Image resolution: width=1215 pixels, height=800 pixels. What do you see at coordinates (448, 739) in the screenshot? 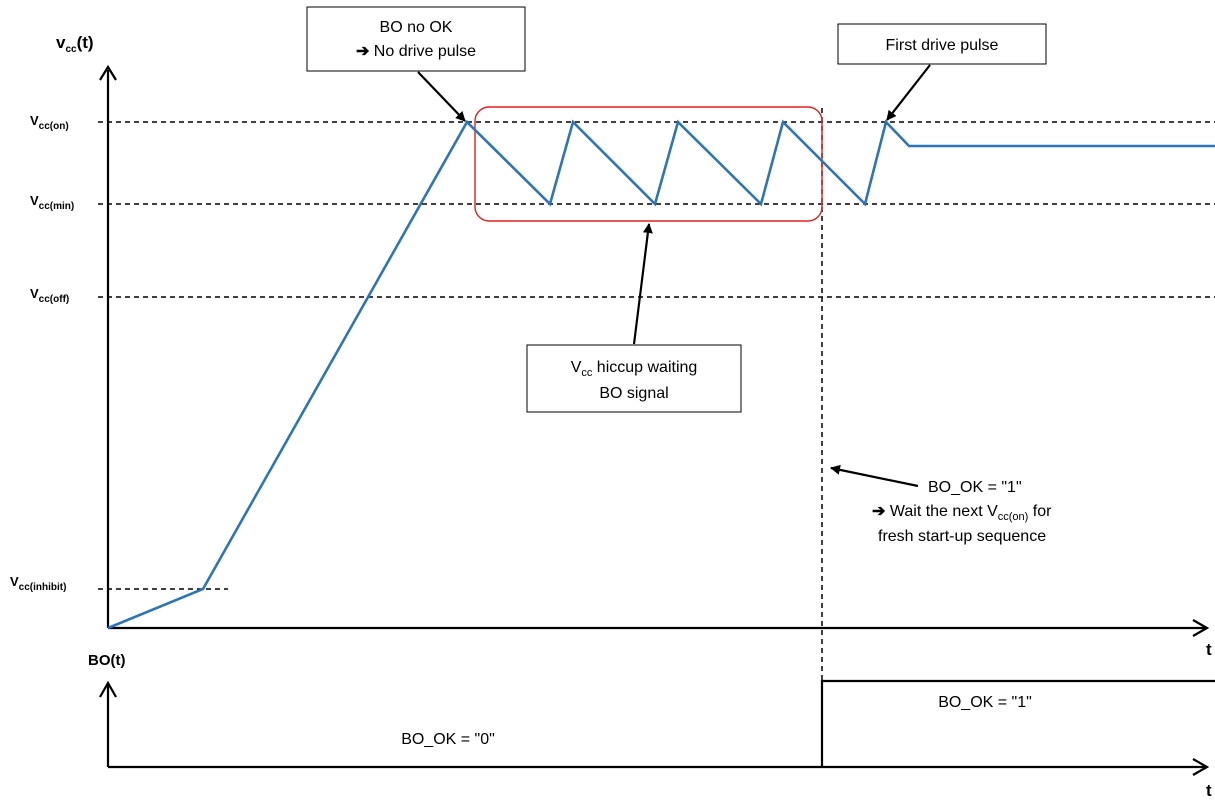
I see `bo-low-label: BO_OK = "0"` at bounding box center [448, 739].